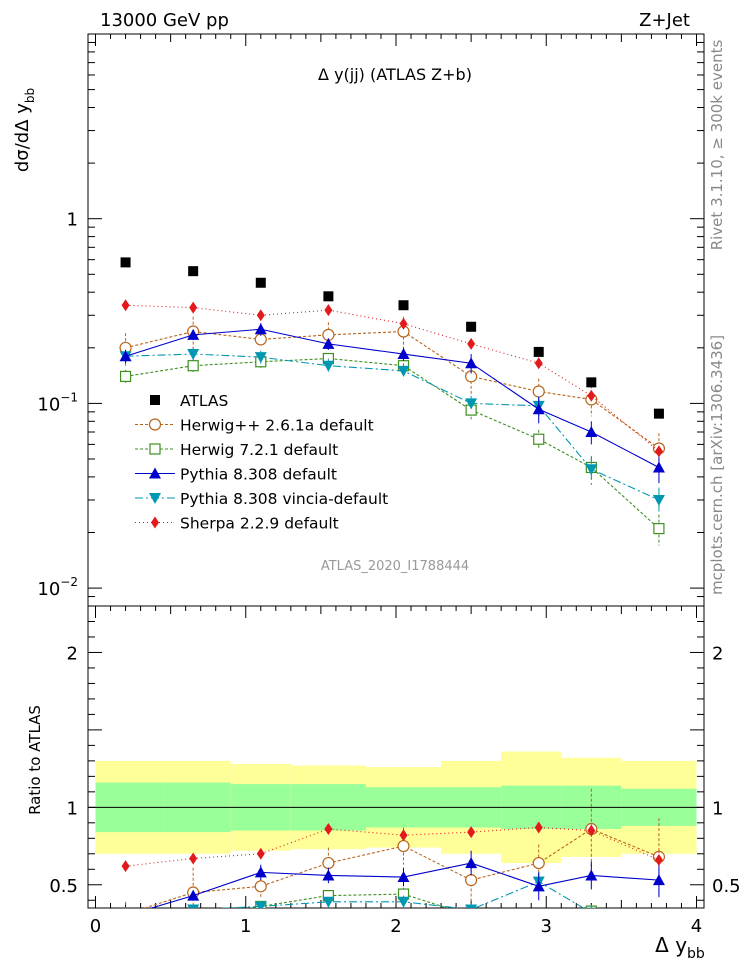 The width and height of the screenshot is (746, 972). What do you see at coordinates (395, 566) in the screenshot?
I see `analysis-id: ATLAS_2020_I1788444` at bounding box center [395, 566].